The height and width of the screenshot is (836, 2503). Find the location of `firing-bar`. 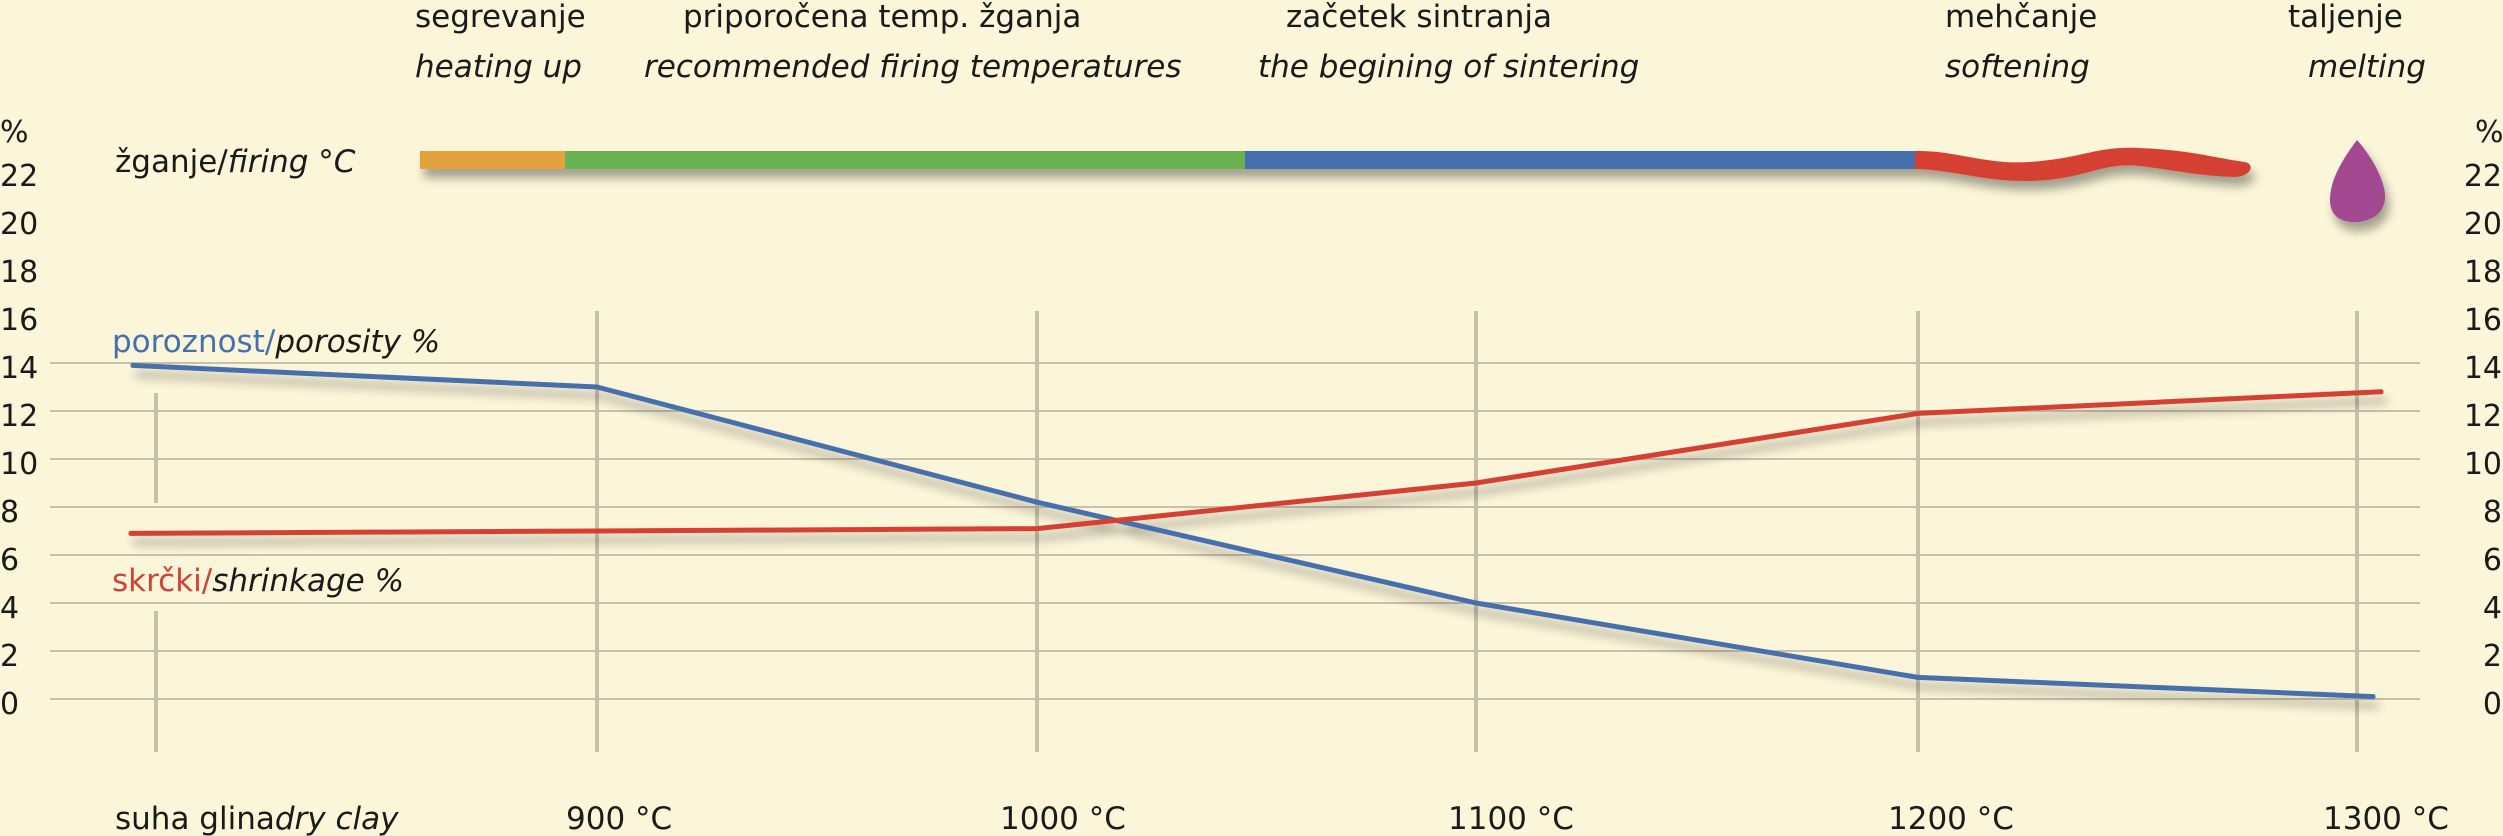

firing-bar is located at coordinates (1403, 181).